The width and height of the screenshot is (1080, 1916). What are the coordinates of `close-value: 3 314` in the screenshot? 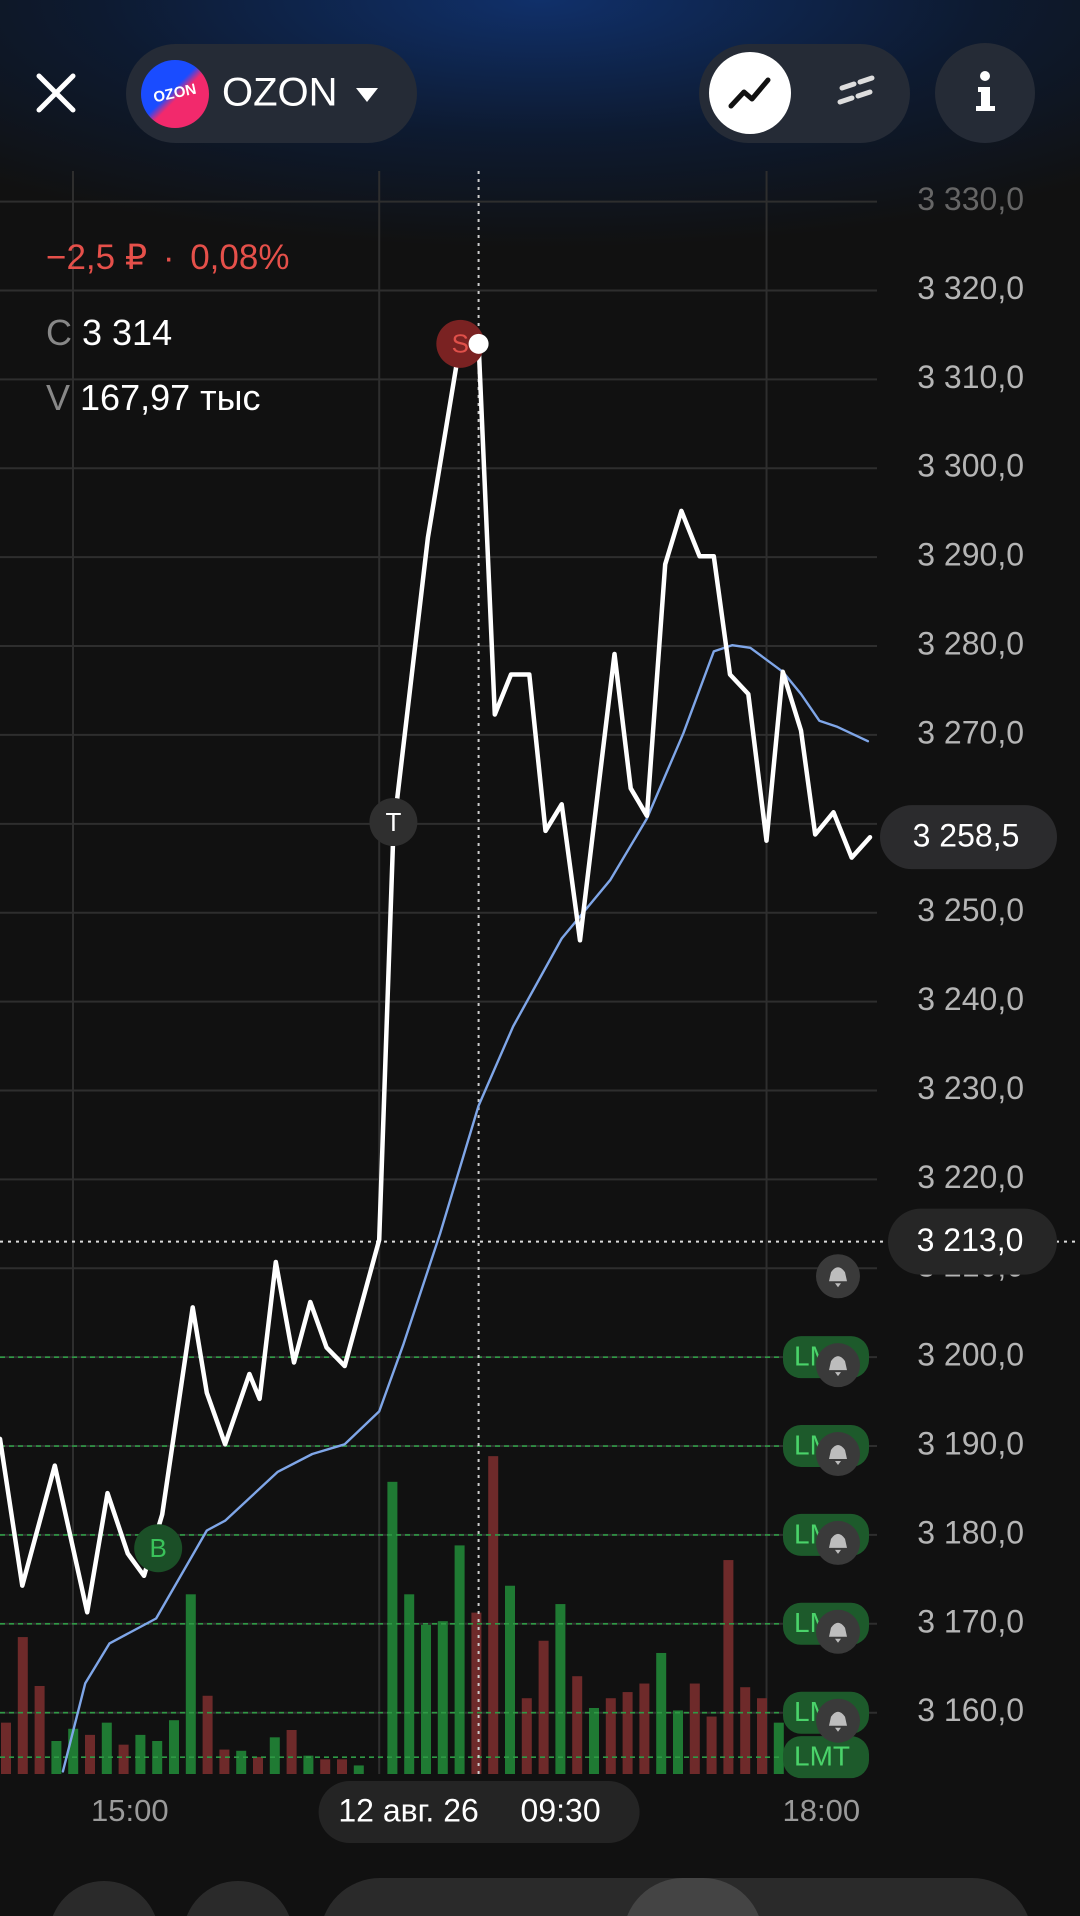 It's located at (127, 332).